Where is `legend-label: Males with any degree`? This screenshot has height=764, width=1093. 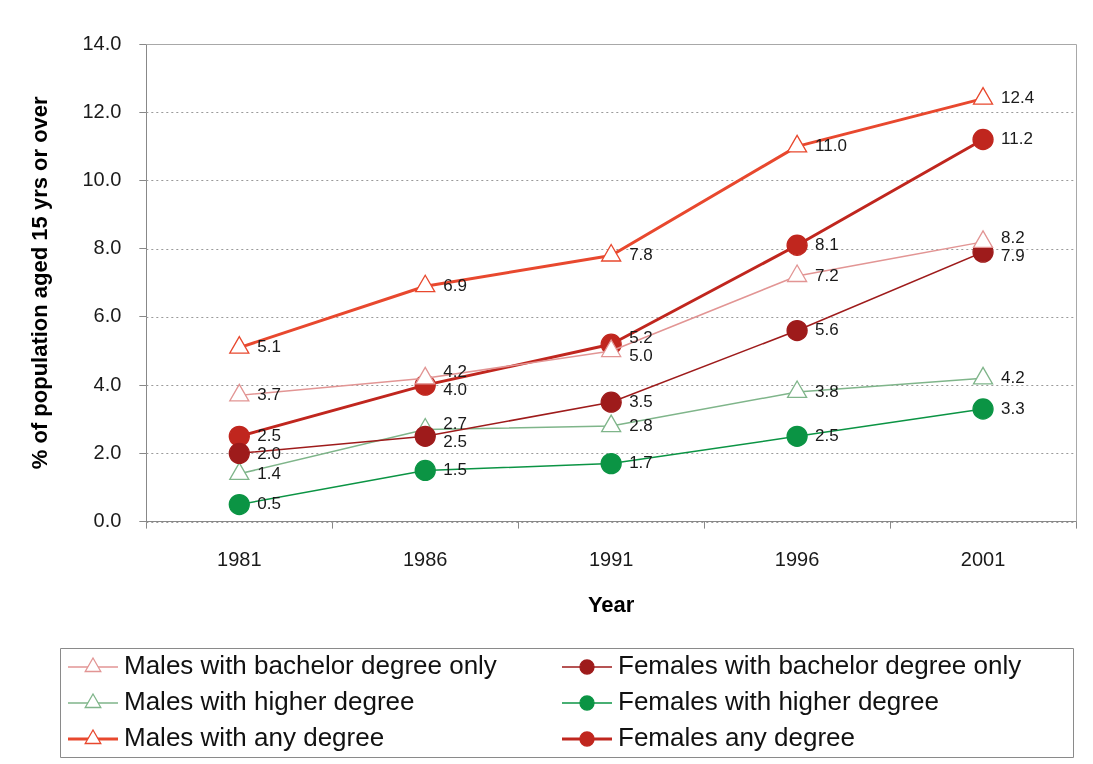 legend-label: Males with any degree is located at coordinates (254, 737).